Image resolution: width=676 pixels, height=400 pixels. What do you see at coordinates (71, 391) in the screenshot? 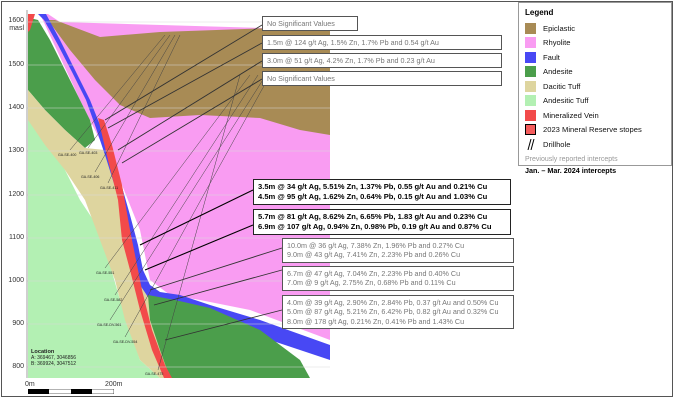
I see `scale-bar` at bounding box center [71, 391].